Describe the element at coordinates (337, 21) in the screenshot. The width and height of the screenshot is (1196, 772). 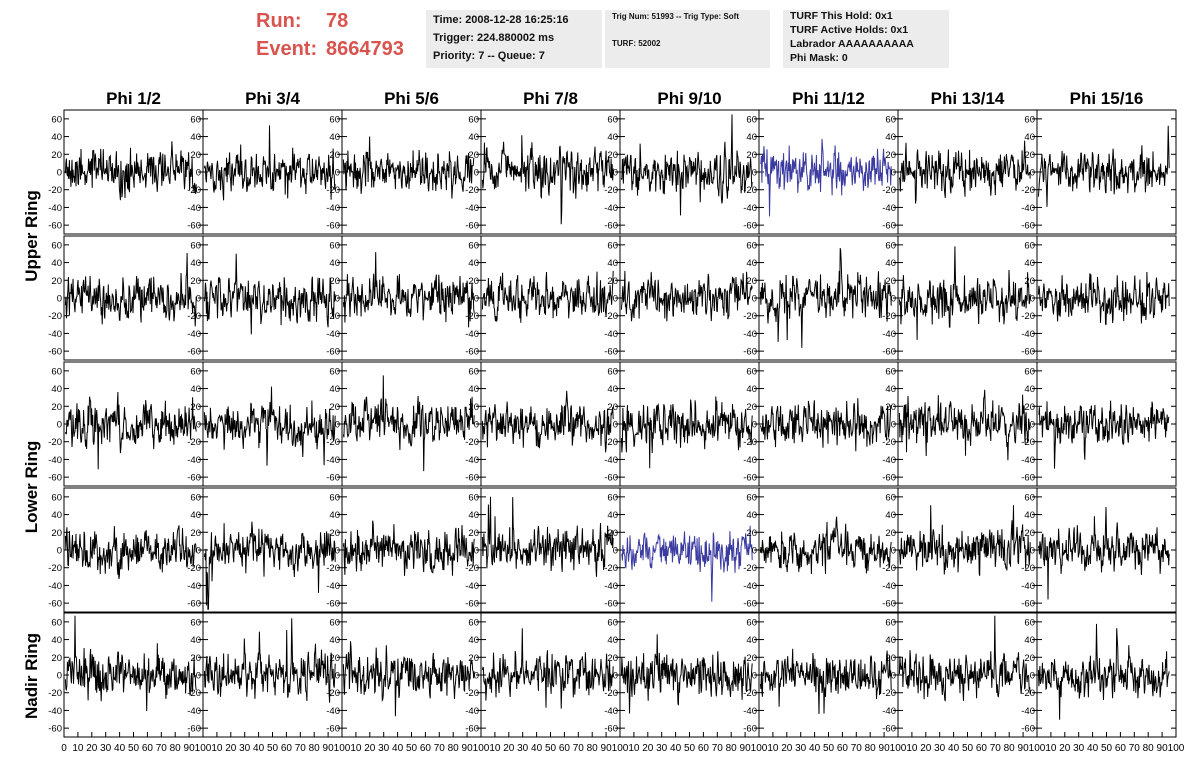
I see `run-value: 78` at that location.